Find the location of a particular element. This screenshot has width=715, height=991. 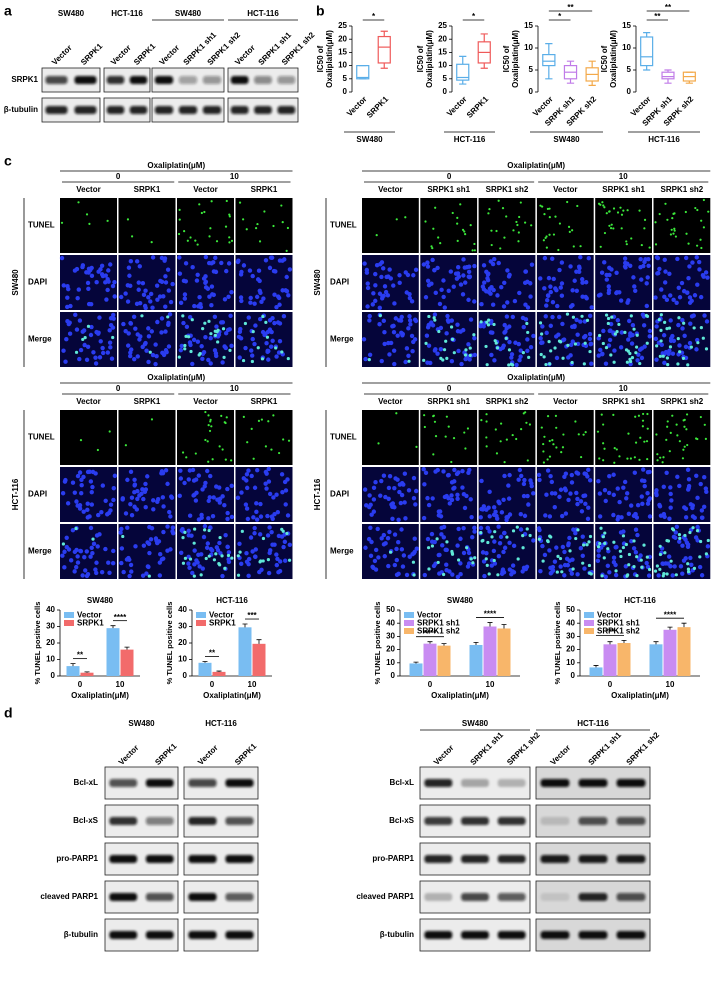

box is located at coordinates (463, 72).